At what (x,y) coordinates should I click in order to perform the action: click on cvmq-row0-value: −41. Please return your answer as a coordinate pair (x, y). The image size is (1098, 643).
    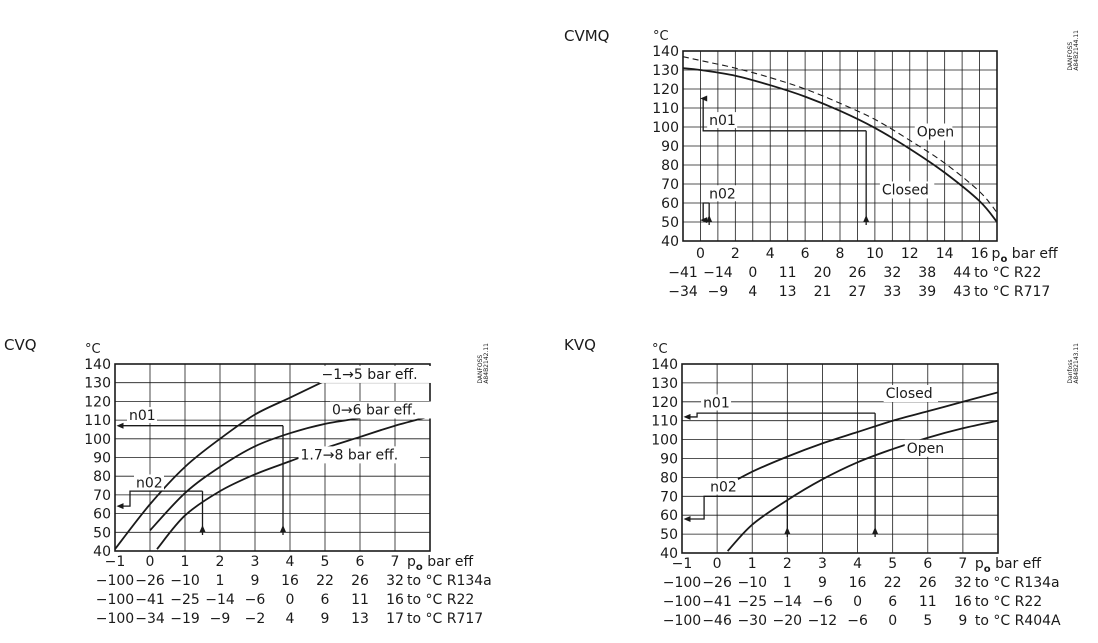
    Looking at the image, I should click on (683, 273).